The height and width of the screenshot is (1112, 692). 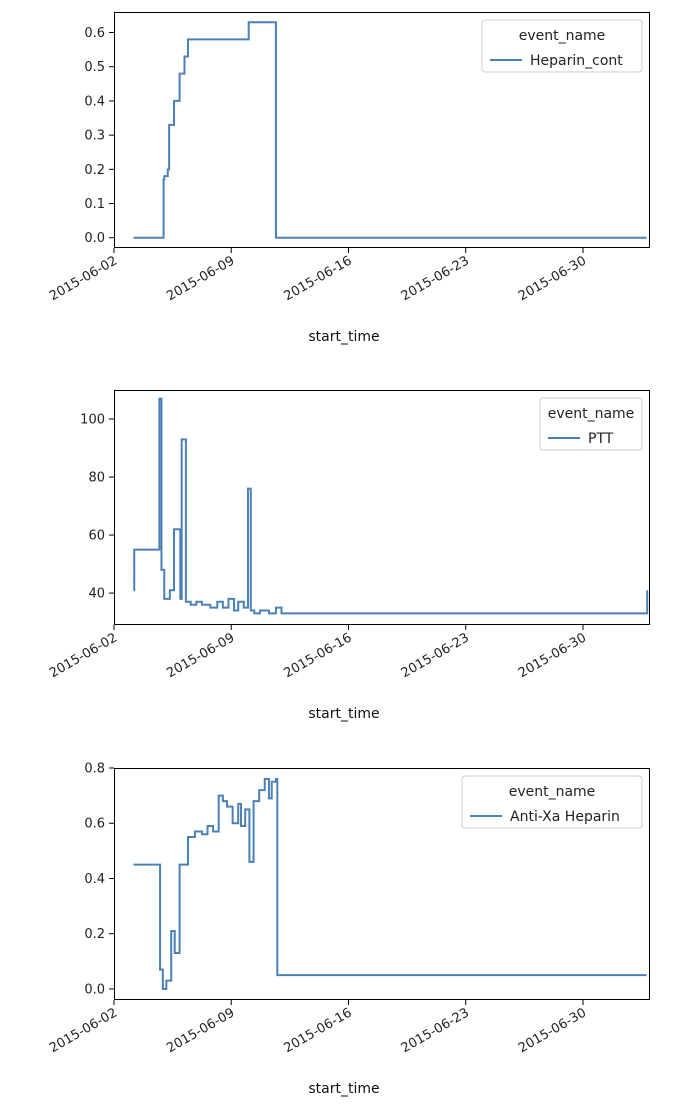 What do you see at coordinates (435, 1030) in the screenshot?
I see `chart-2-xtick-label: 2015-06-23` at bounding box center [435, 1030].